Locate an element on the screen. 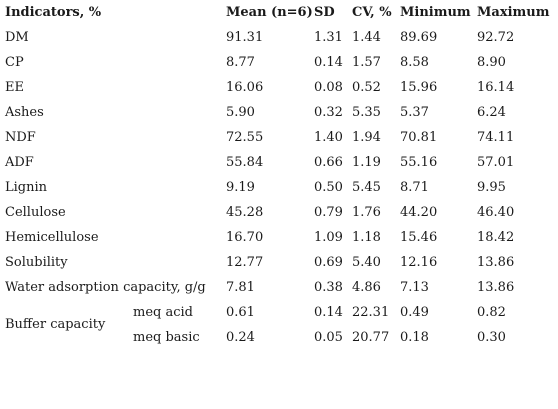  table-row: Cellulose 45.28 0.79 1.76 44.20 46.40 is located at coordinates (279, 212).